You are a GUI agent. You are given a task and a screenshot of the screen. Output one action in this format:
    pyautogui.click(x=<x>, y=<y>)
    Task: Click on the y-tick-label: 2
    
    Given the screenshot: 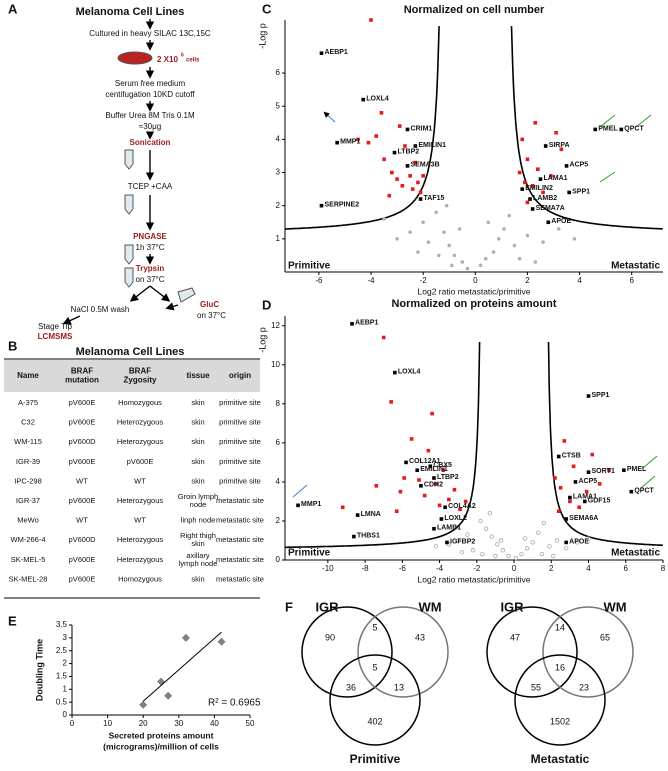 What is the action you would take?
    pyautogui.click(x=278, y=205)
    